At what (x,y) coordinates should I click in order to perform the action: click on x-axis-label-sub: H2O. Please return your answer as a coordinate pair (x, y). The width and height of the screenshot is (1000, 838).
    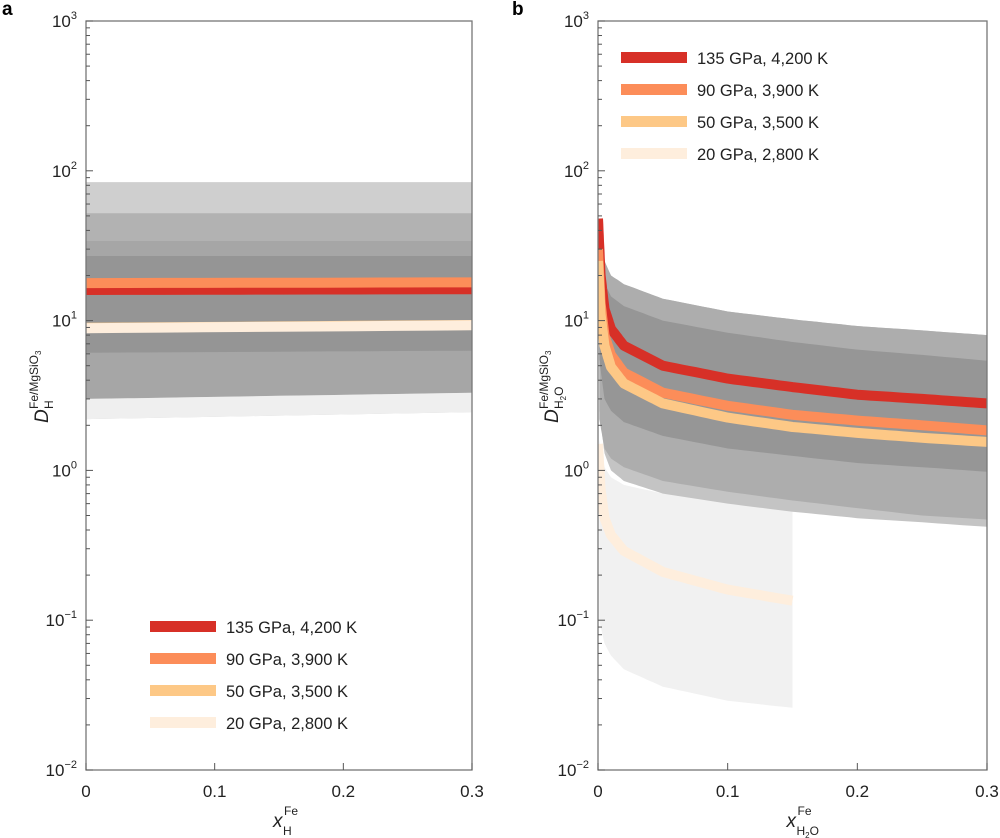
    Looking at the image, I should click on (808, 831).